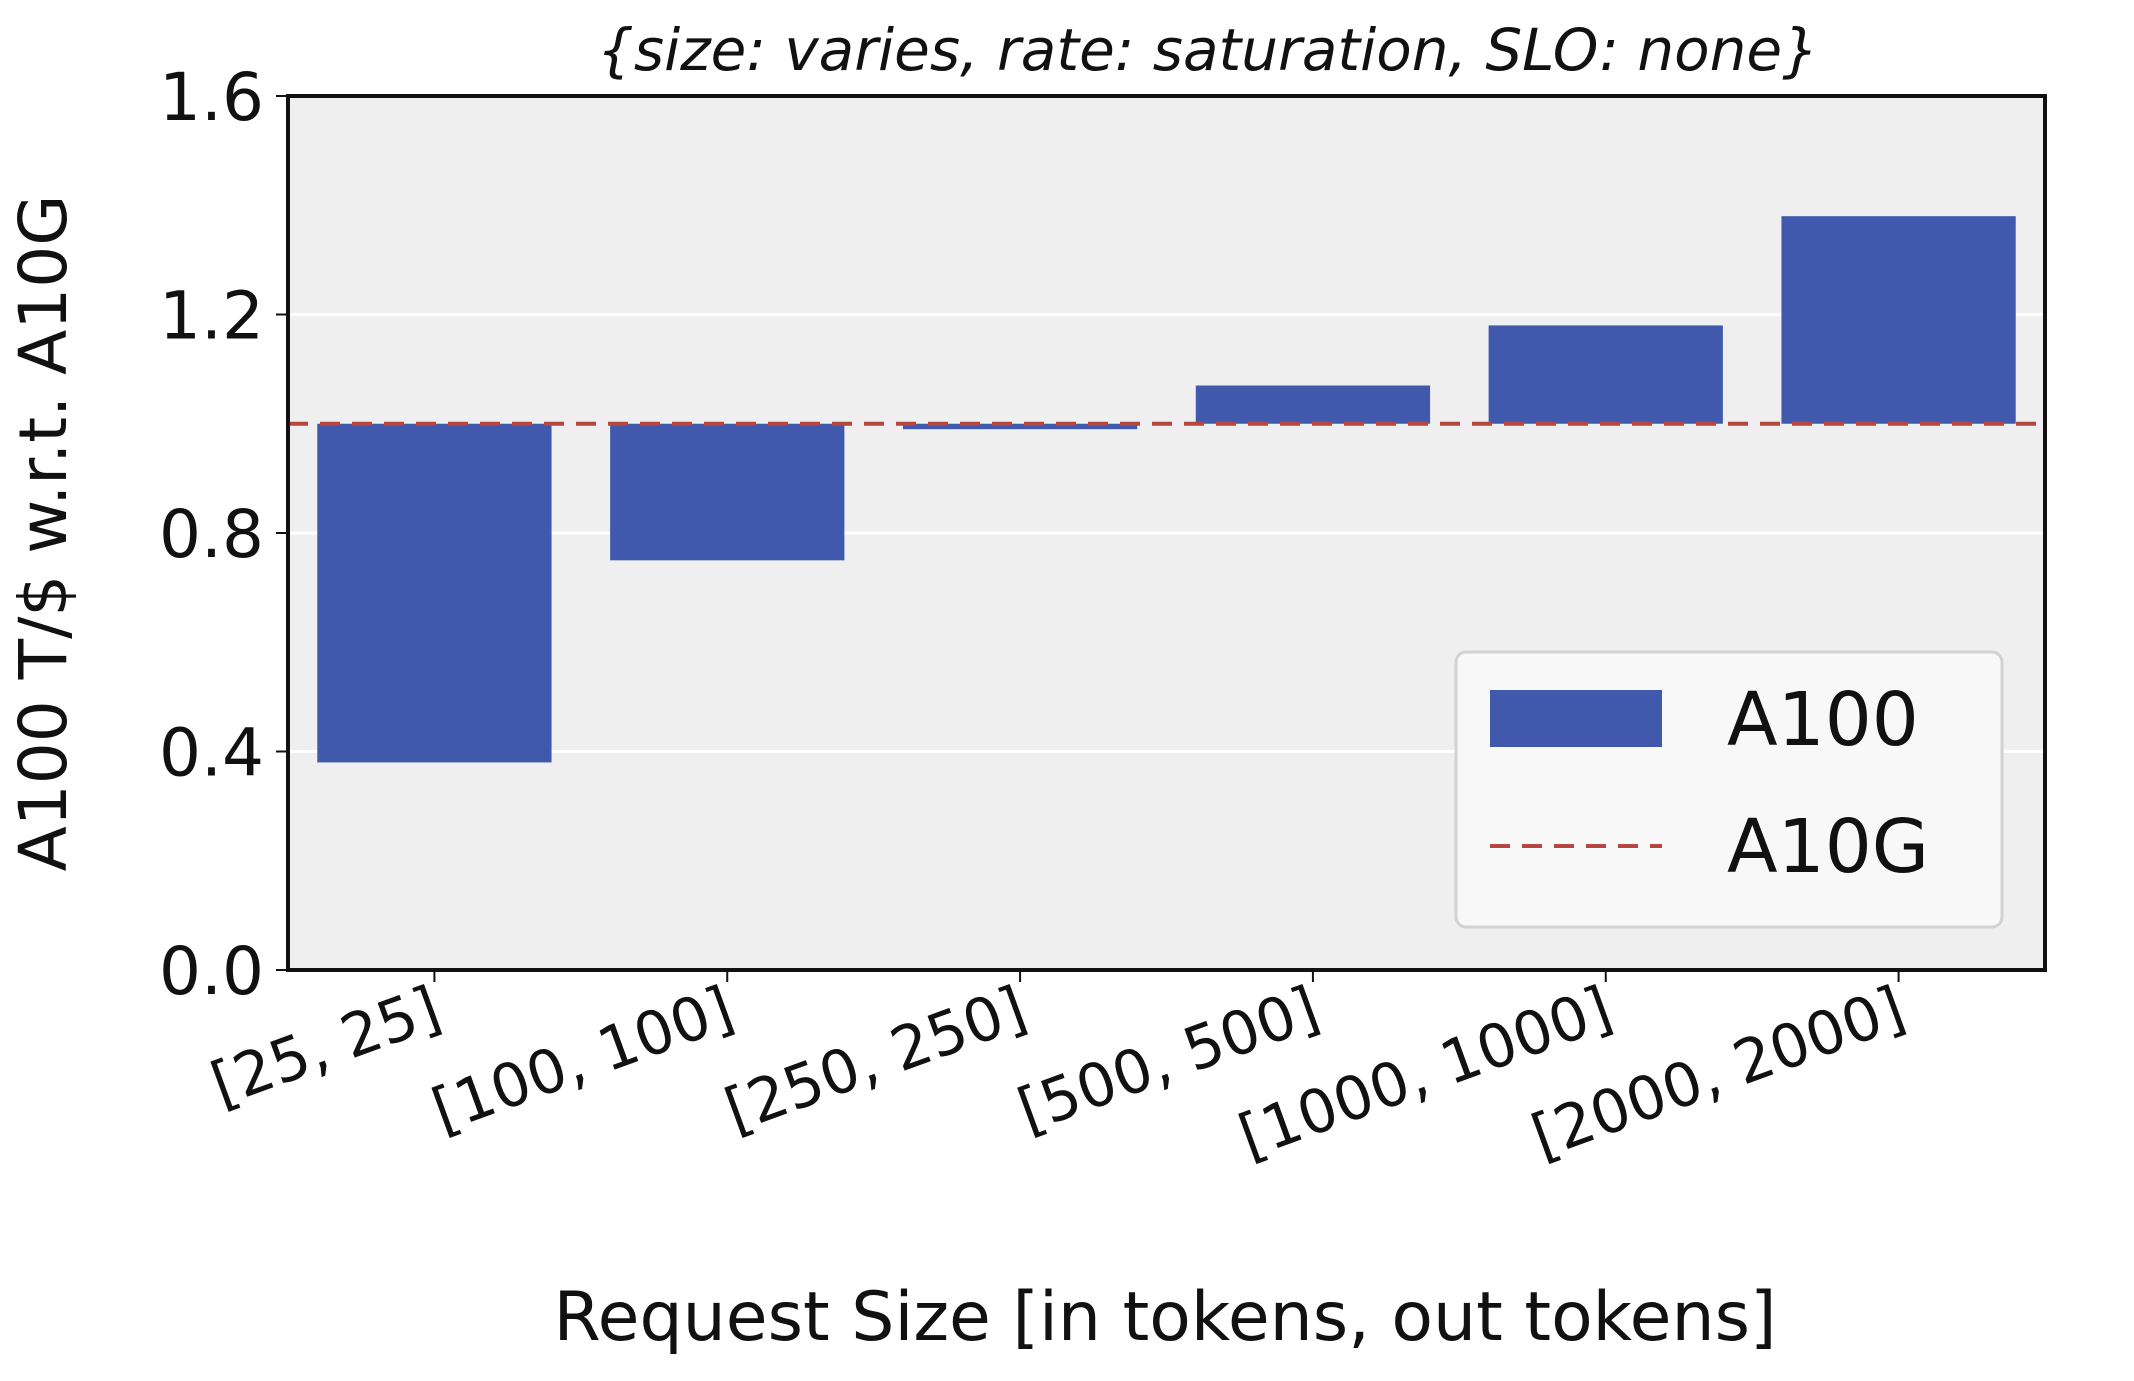 The image size is (2134, 1381). Describe the element at coordinates (1576, 718) in the screenshot. I see `legend-swatch-a100` at that location.